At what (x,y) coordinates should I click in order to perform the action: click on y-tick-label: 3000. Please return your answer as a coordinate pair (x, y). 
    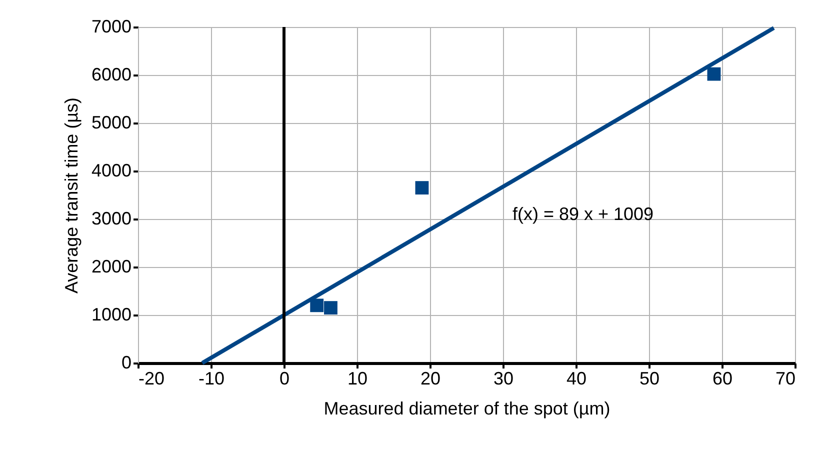
    Looking at the image, I should click on (111, 218).